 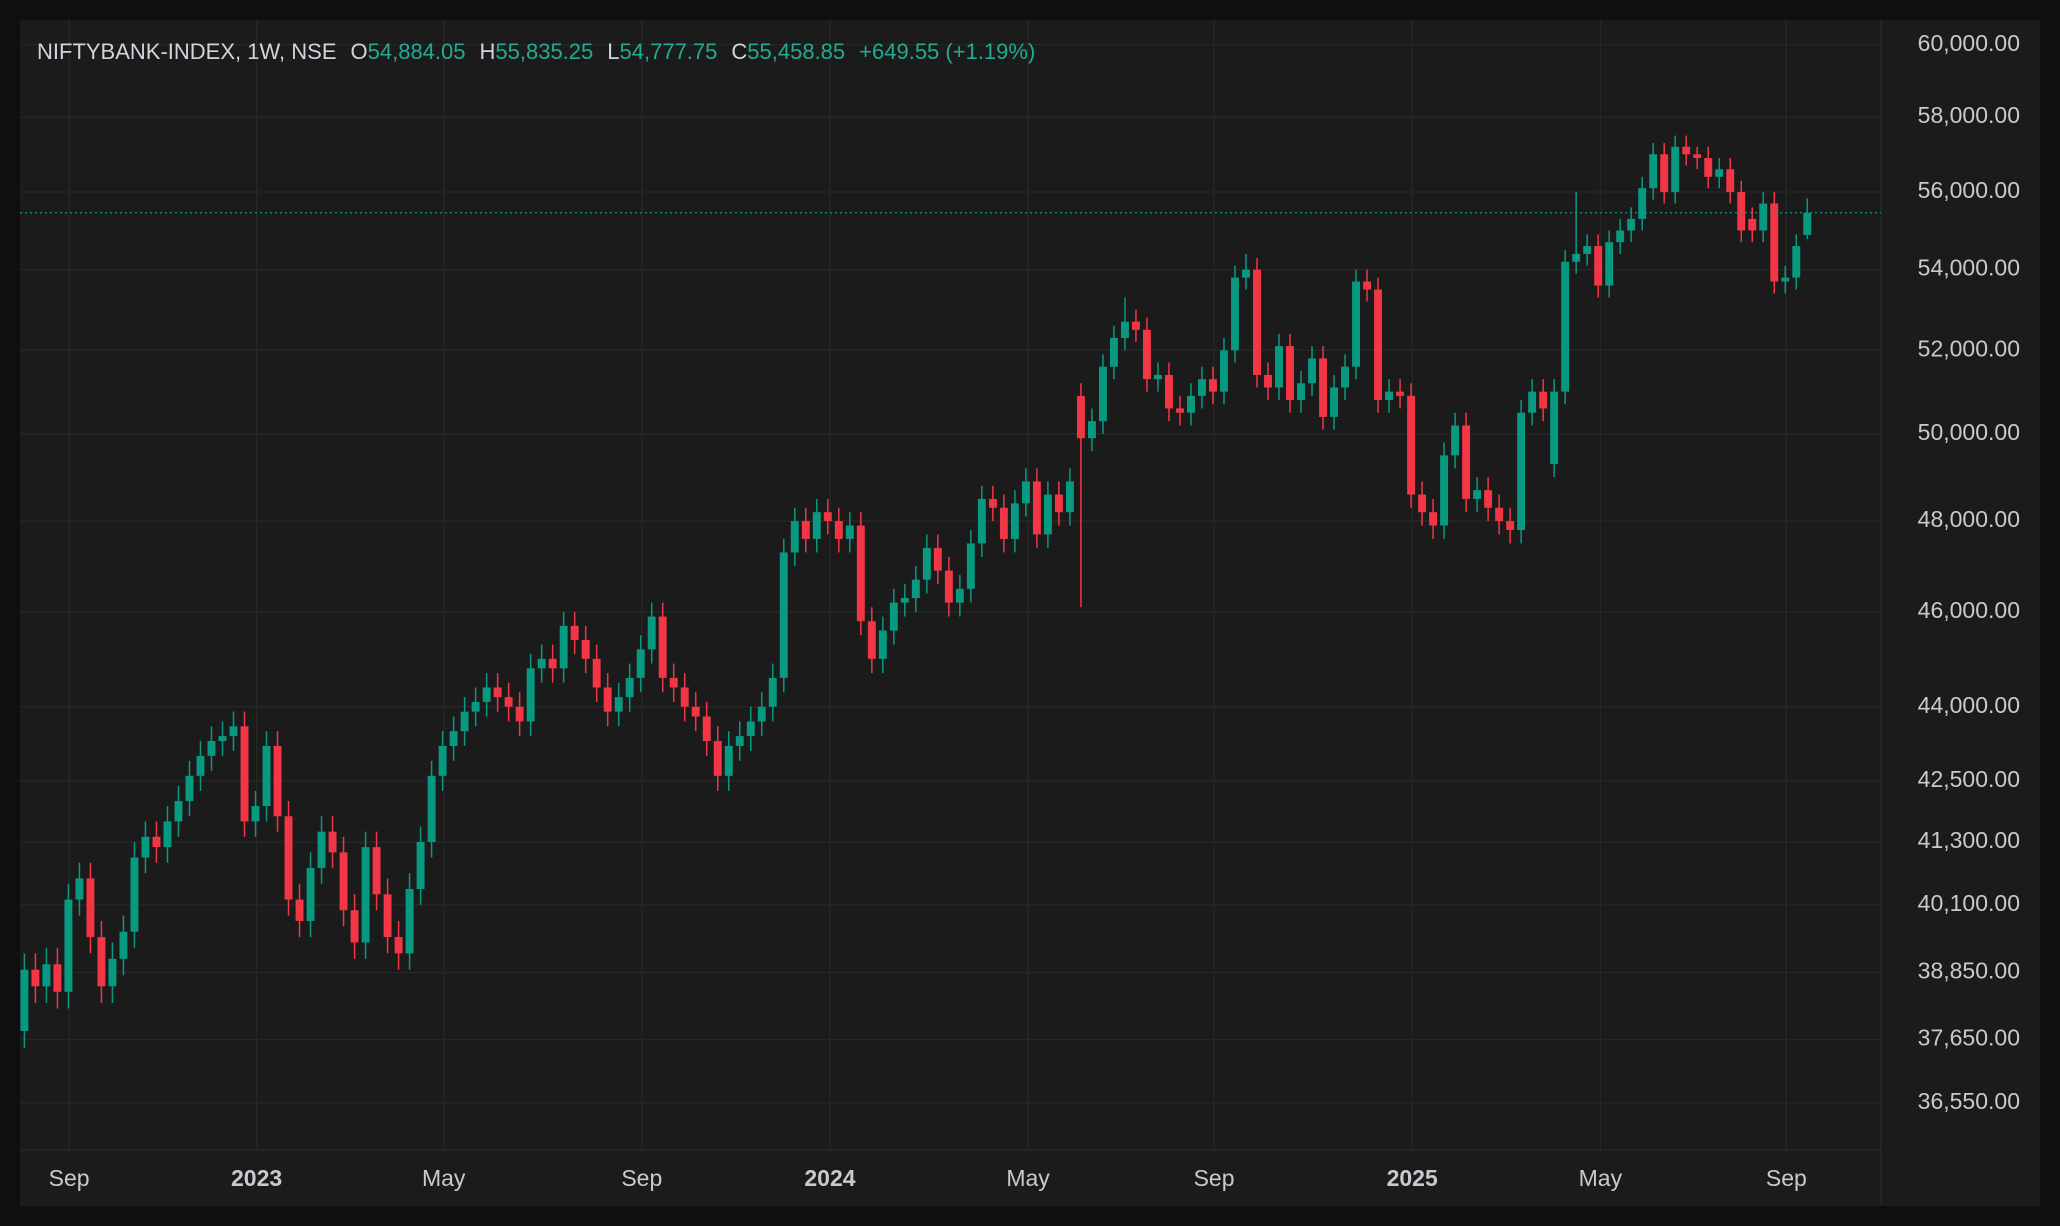 I want to click on legend-value: 55,458.85, so click(x=796, y=51).